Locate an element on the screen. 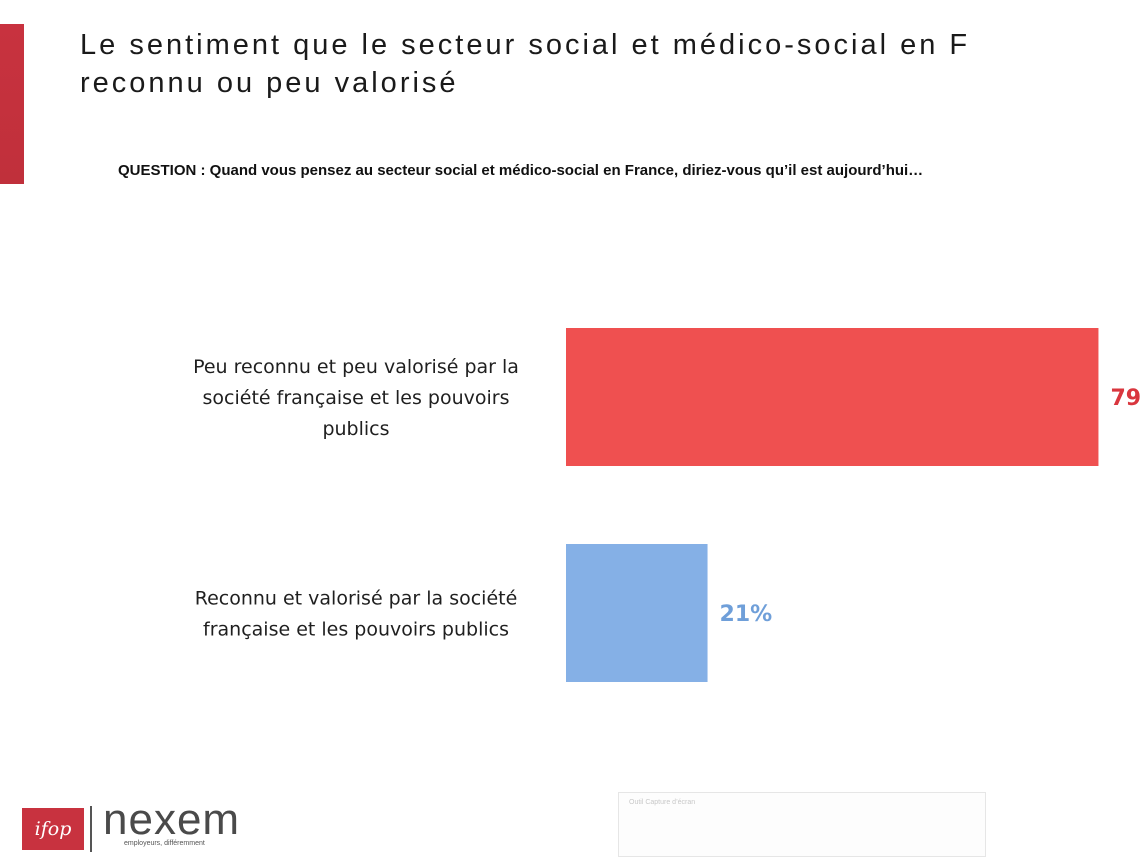  category-label-2-line-1: Reconnu et valorisé par la société is located at coordinates (356, 599).